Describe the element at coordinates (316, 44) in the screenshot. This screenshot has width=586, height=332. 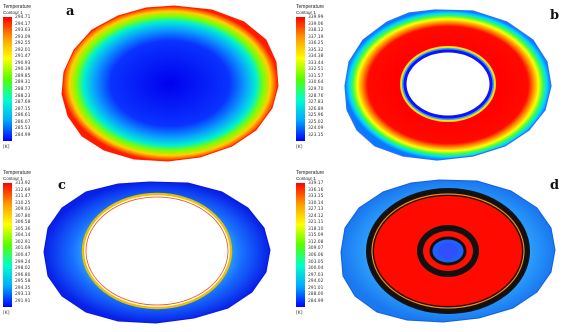
I see `tick-label: 336.25` at that location.